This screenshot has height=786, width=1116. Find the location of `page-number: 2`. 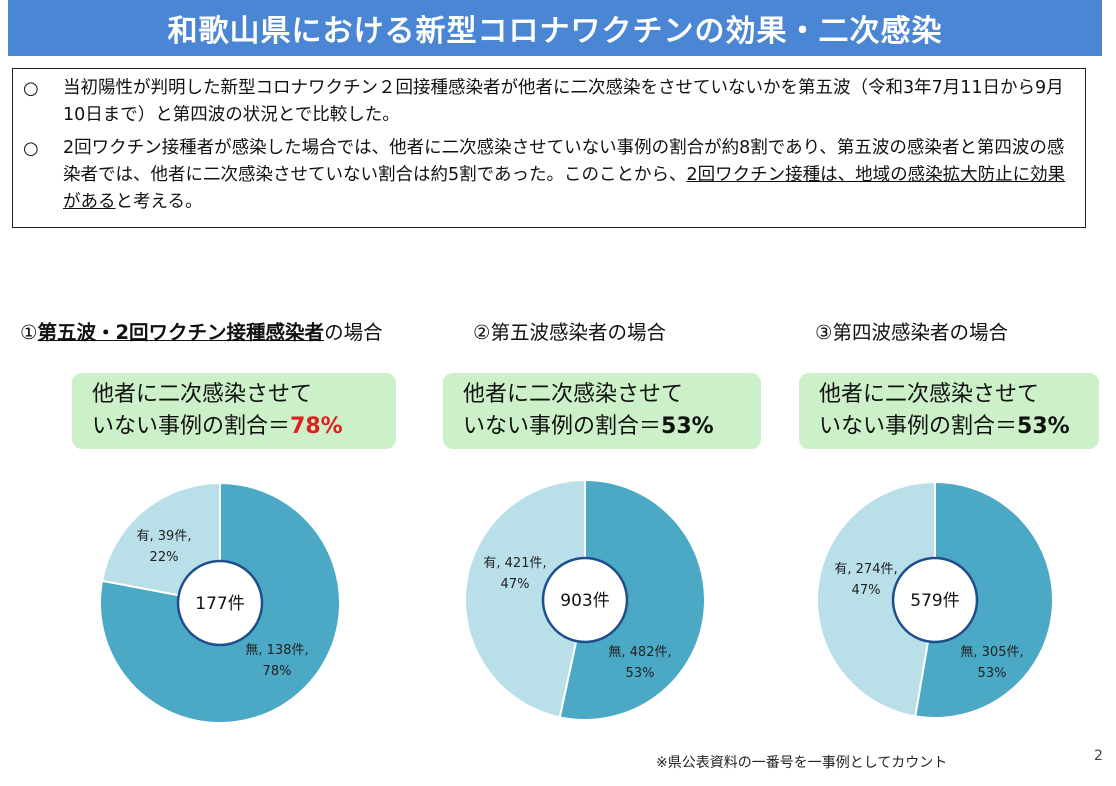

page-number: 2 is located at coordinates (1098, 756).